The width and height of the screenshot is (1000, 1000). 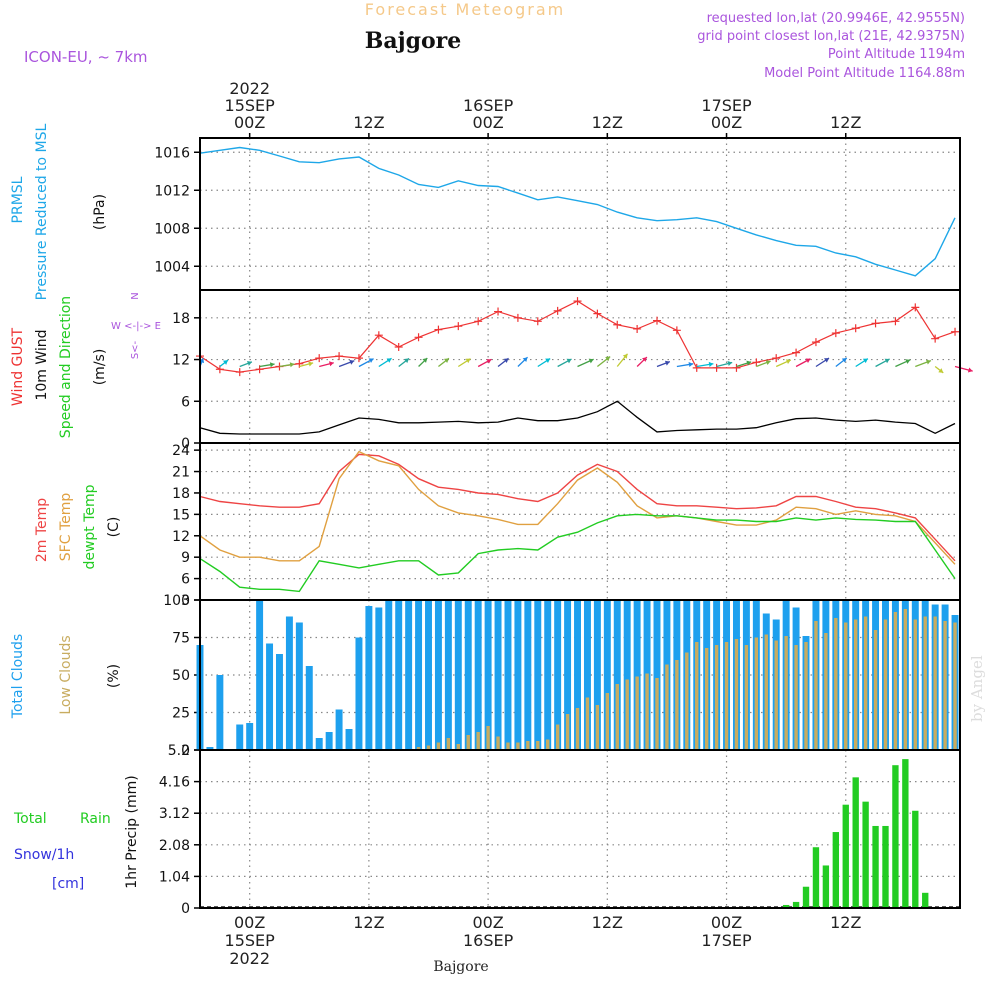 I want to click on y-tick-label: 1004, so click(x=172, y=267).